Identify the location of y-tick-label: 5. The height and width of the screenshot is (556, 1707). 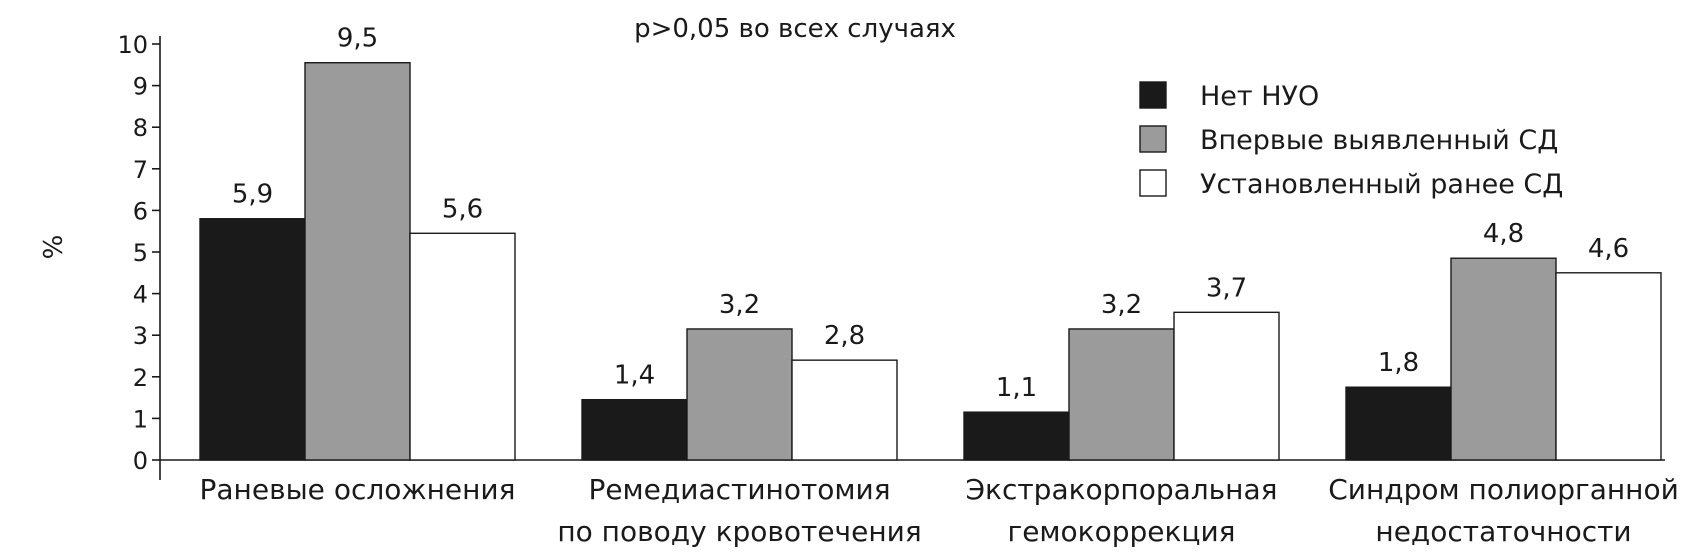
(140, 253).